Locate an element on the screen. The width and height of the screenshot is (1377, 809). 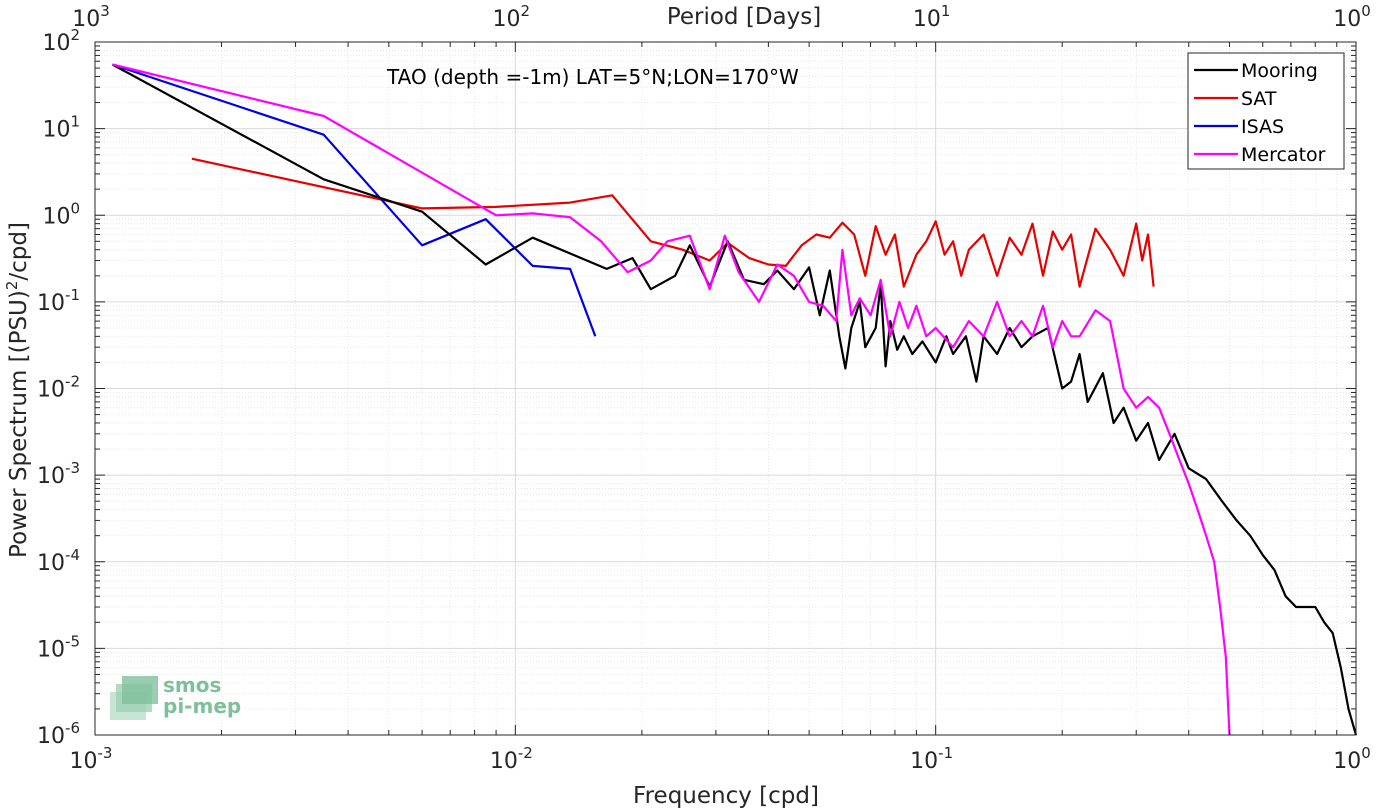
top-tick-label: 10⁰ is located at coordinates (1352, 17).